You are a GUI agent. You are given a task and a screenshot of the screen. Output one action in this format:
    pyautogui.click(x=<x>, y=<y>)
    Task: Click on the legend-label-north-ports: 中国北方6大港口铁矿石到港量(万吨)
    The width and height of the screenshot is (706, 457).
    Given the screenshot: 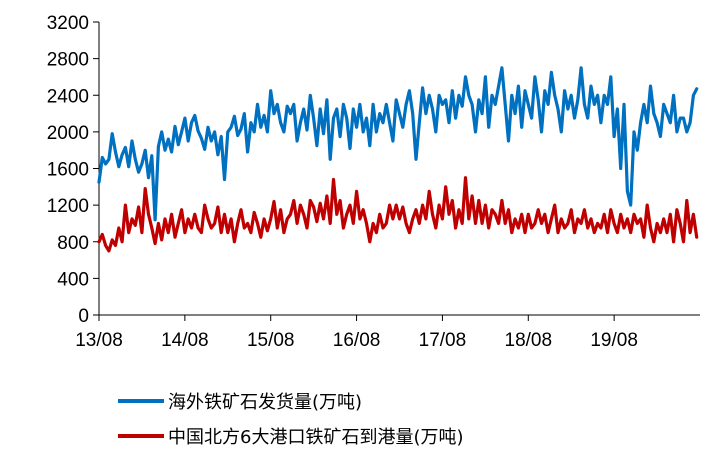 What is the action you would take?
    pyautogui.click(x=316, y=437)
    